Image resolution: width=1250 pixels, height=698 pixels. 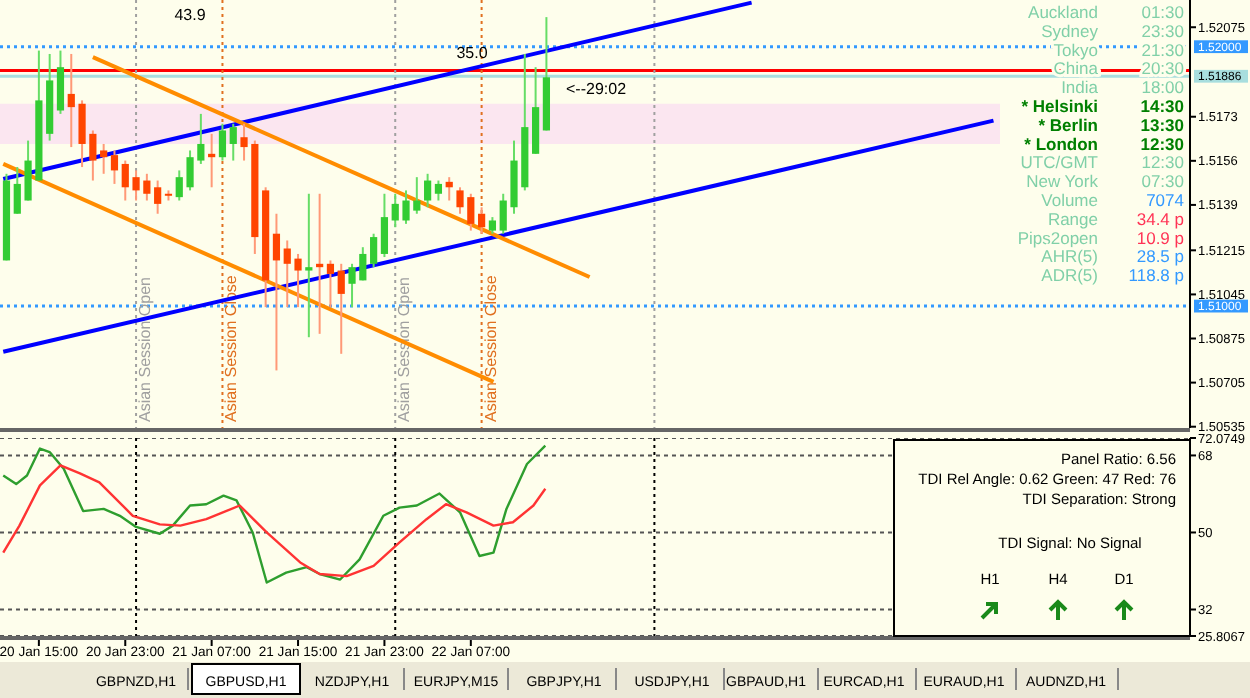 I want to click on annotation: 21:30, so click(x=1163, y=49).